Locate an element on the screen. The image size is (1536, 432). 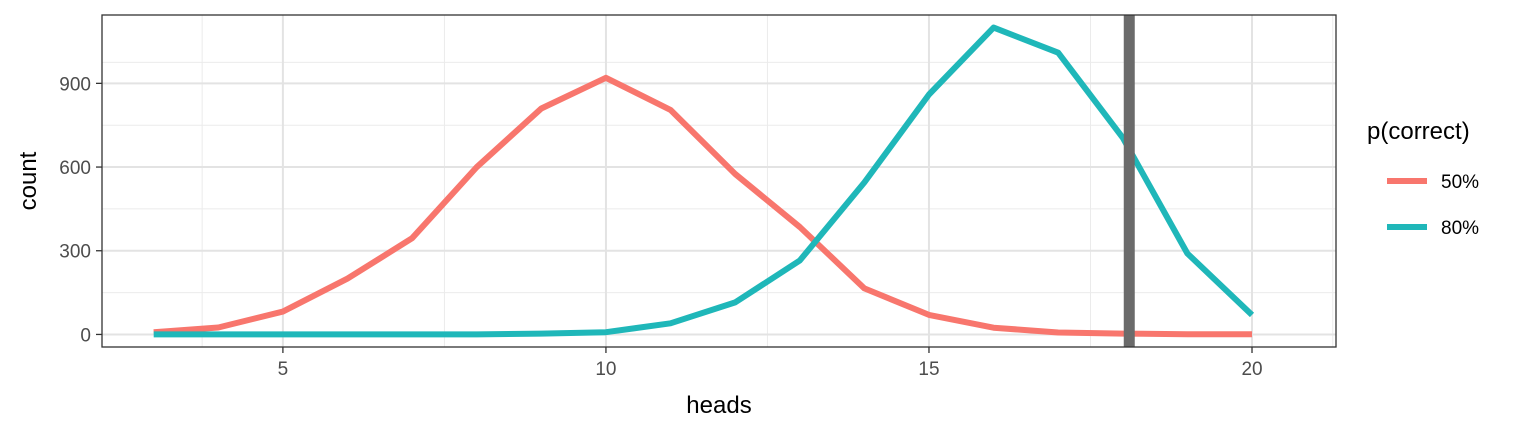
y-tick-label: 300 is located at coordinates (75, 252).